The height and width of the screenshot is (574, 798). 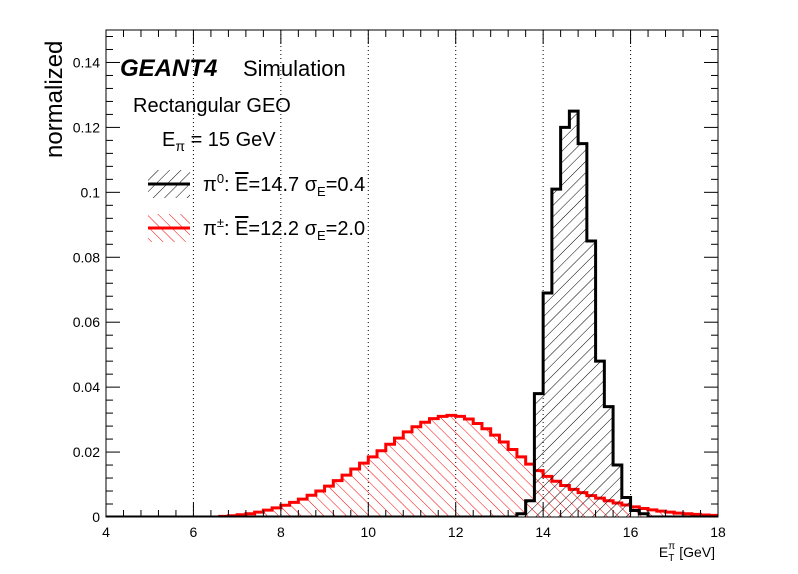 What do you see at coordinates (281, 532) in the screenshot?
I see `x-tick-label: 8` at bounding box center [281, 532].